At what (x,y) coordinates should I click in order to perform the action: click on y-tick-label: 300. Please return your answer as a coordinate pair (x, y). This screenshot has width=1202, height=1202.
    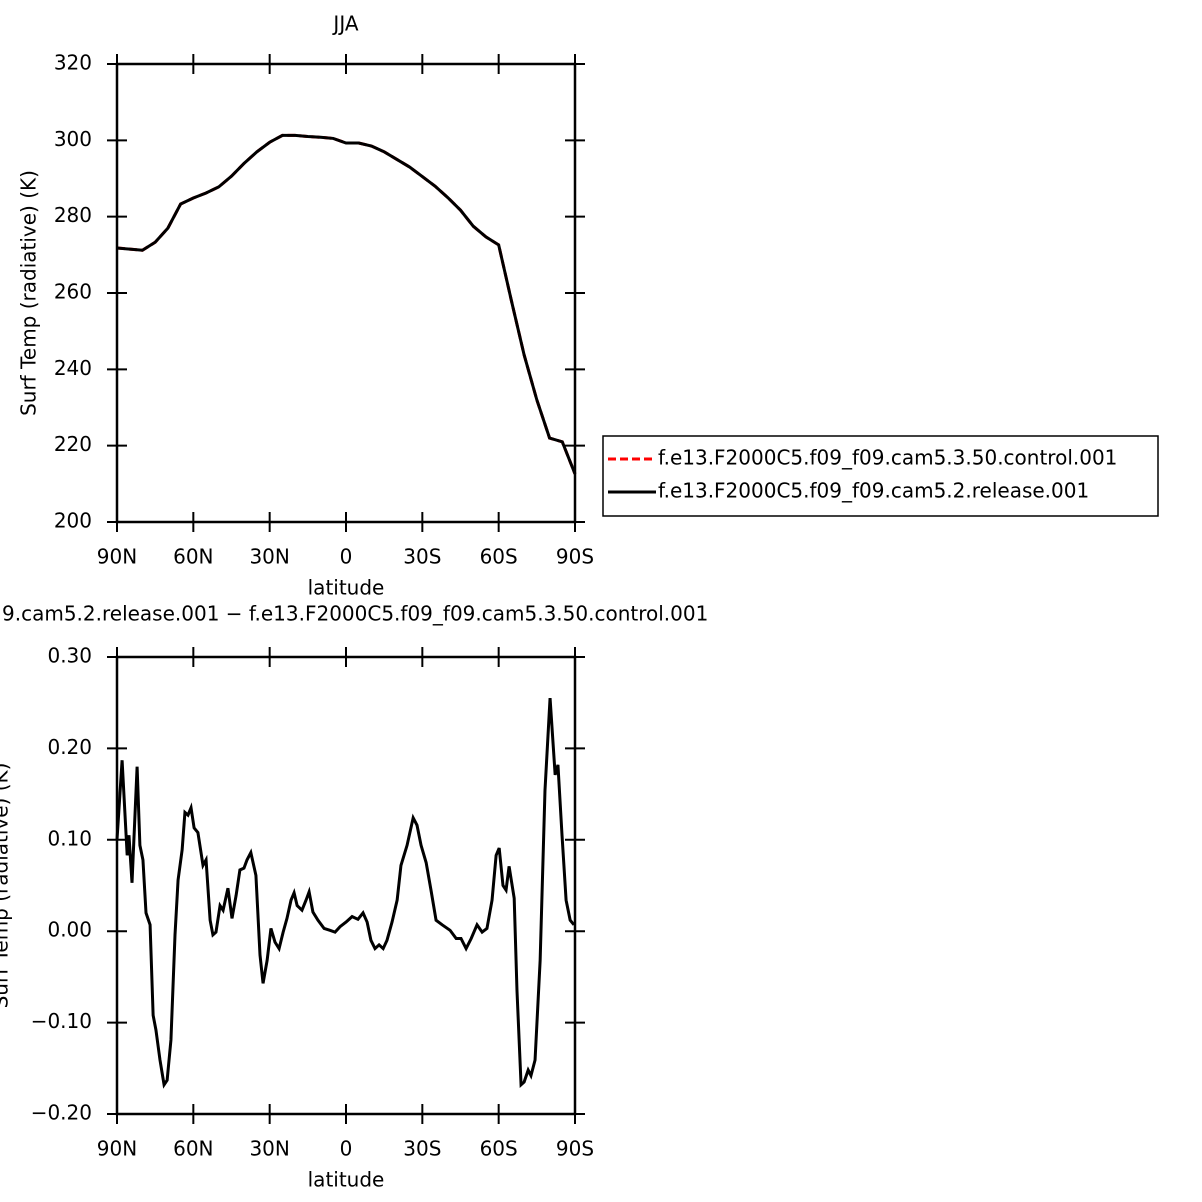
    Looking at the image, I should click on (73, 139).